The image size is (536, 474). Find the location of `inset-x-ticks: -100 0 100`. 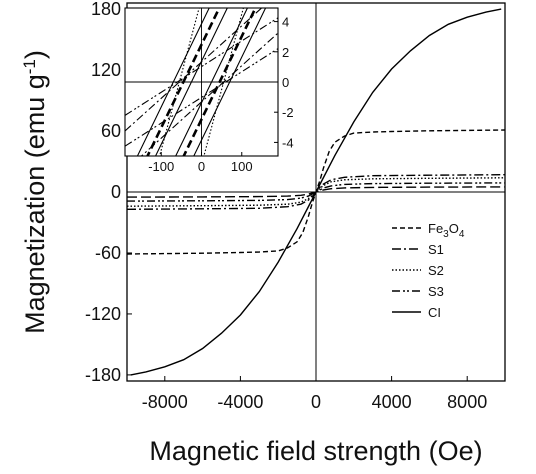

inset-x-ticks: -100 0 100 is located at coordinates (200, 163).